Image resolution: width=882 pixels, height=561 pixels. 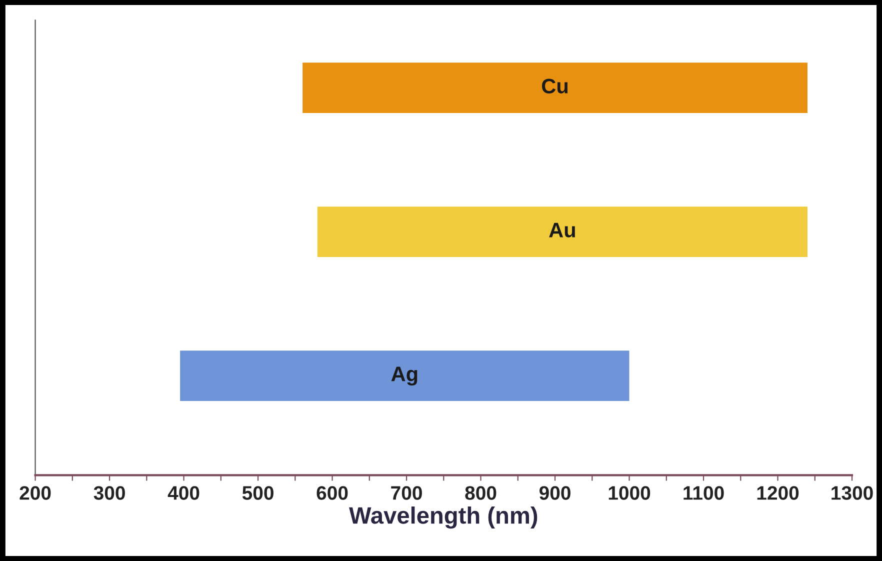 I want to click on x-tick-label: 600, so click(x=332, y=493).